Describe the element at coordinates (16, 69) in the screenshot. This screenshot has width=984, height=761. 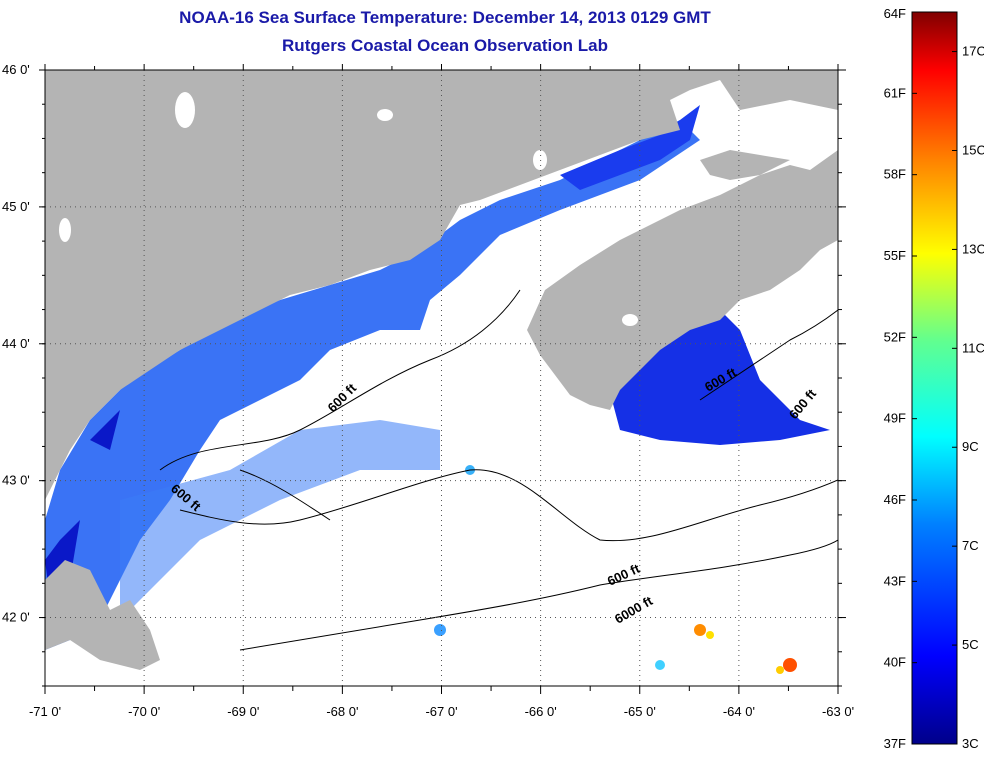
I see `latitude-label: 46 0'` at that location.